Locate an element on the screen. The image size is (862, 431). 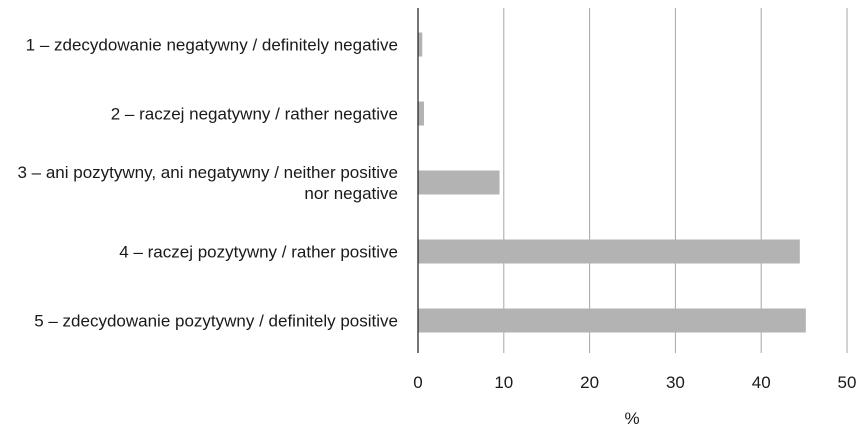
category-label-4: 4 – raczej pozytywny / rather positive is located at coordinates (258, 252).